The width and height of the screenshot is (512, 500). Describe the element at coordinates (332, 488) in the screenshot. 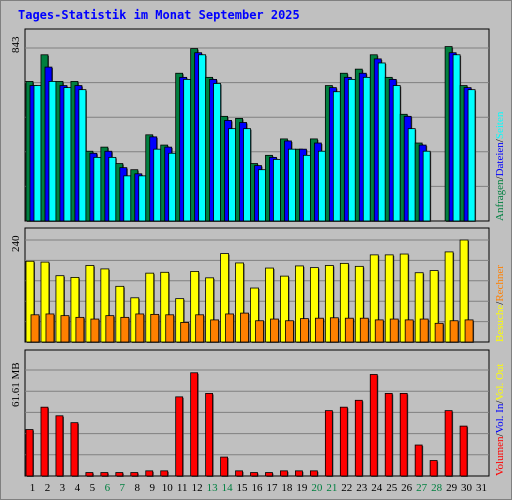

I see `day-label: 21` at that location.